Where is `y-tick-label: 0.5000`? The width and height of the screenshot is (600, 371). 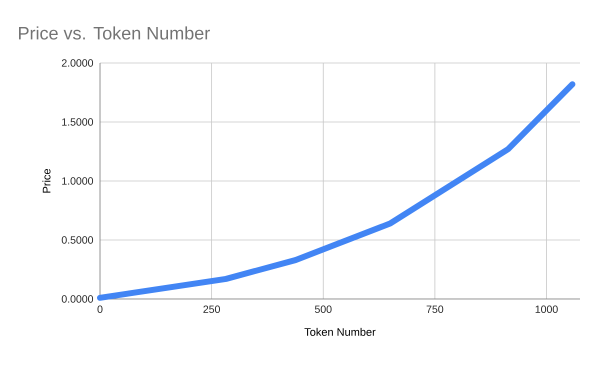
y-tick-label: 0.5000 is located at coordinates (78, 240).